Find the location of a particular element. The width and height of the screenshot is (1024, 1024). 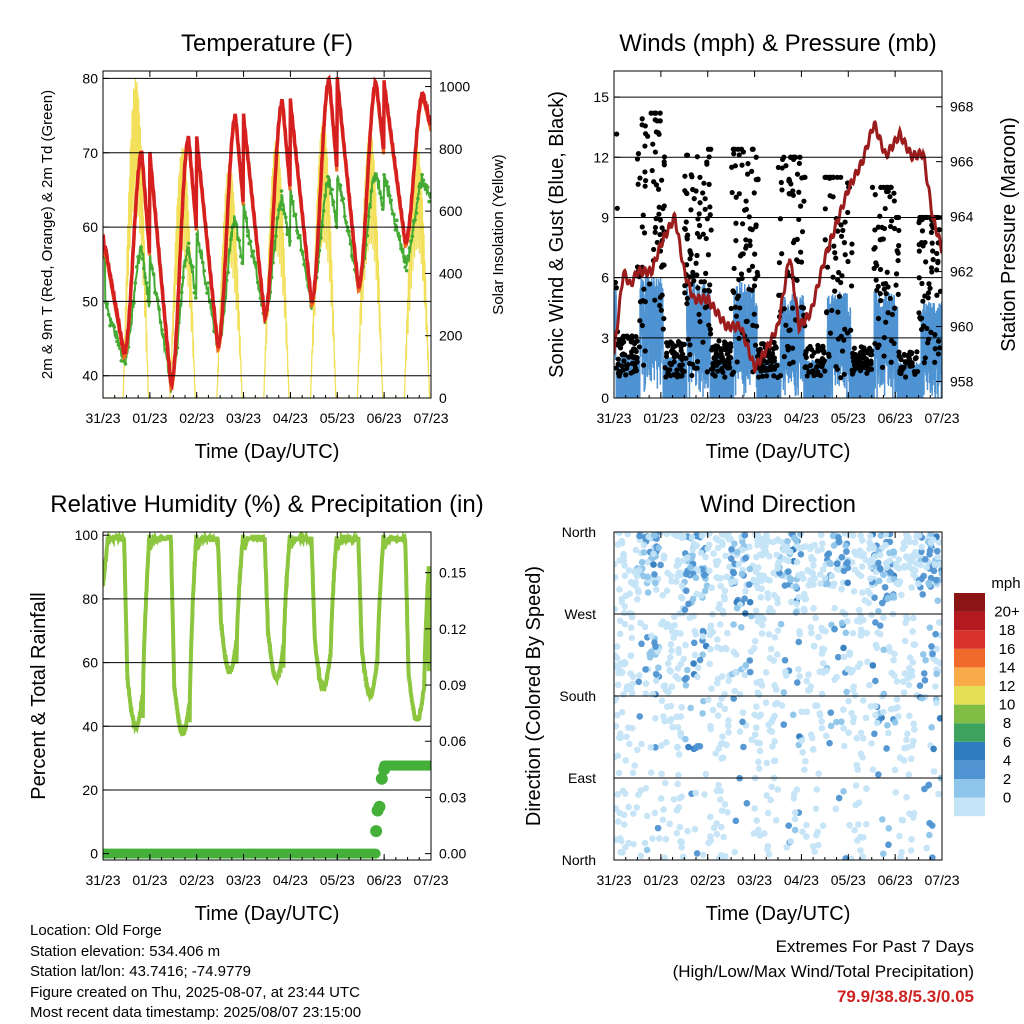

y-tick-label: 200 is located at coordinates (451, 336).